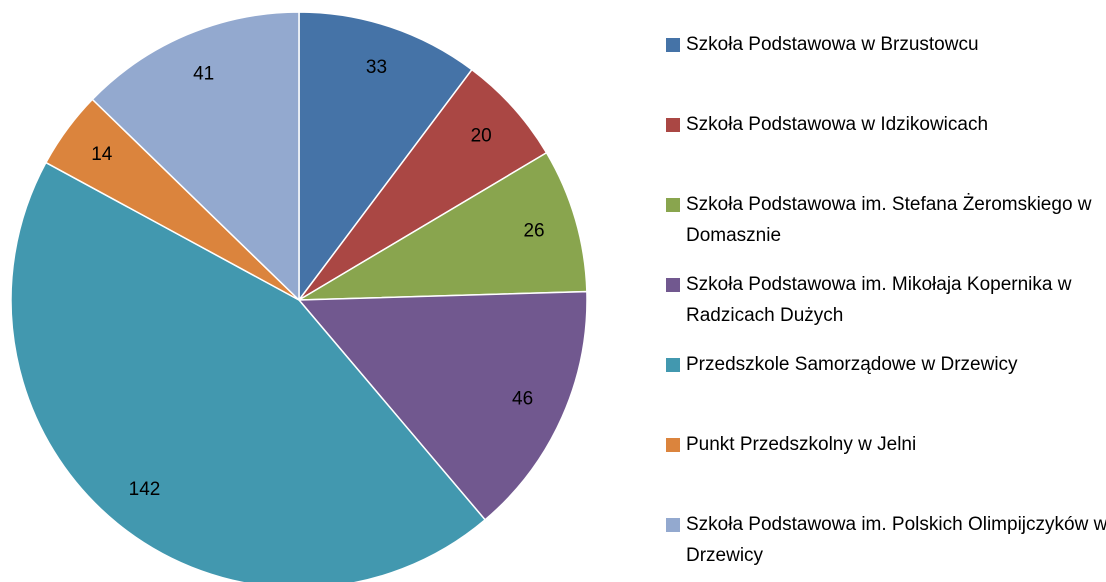 The height and width of the screenshot is (582, 1106). I want to click on legend-label: Przedszkole Samorządowe w Drzewicy, so click(852, 364).